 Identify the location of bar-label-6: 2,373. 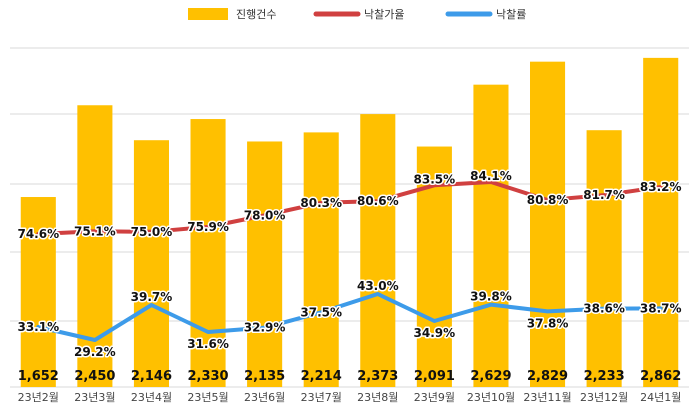
(377, 376).